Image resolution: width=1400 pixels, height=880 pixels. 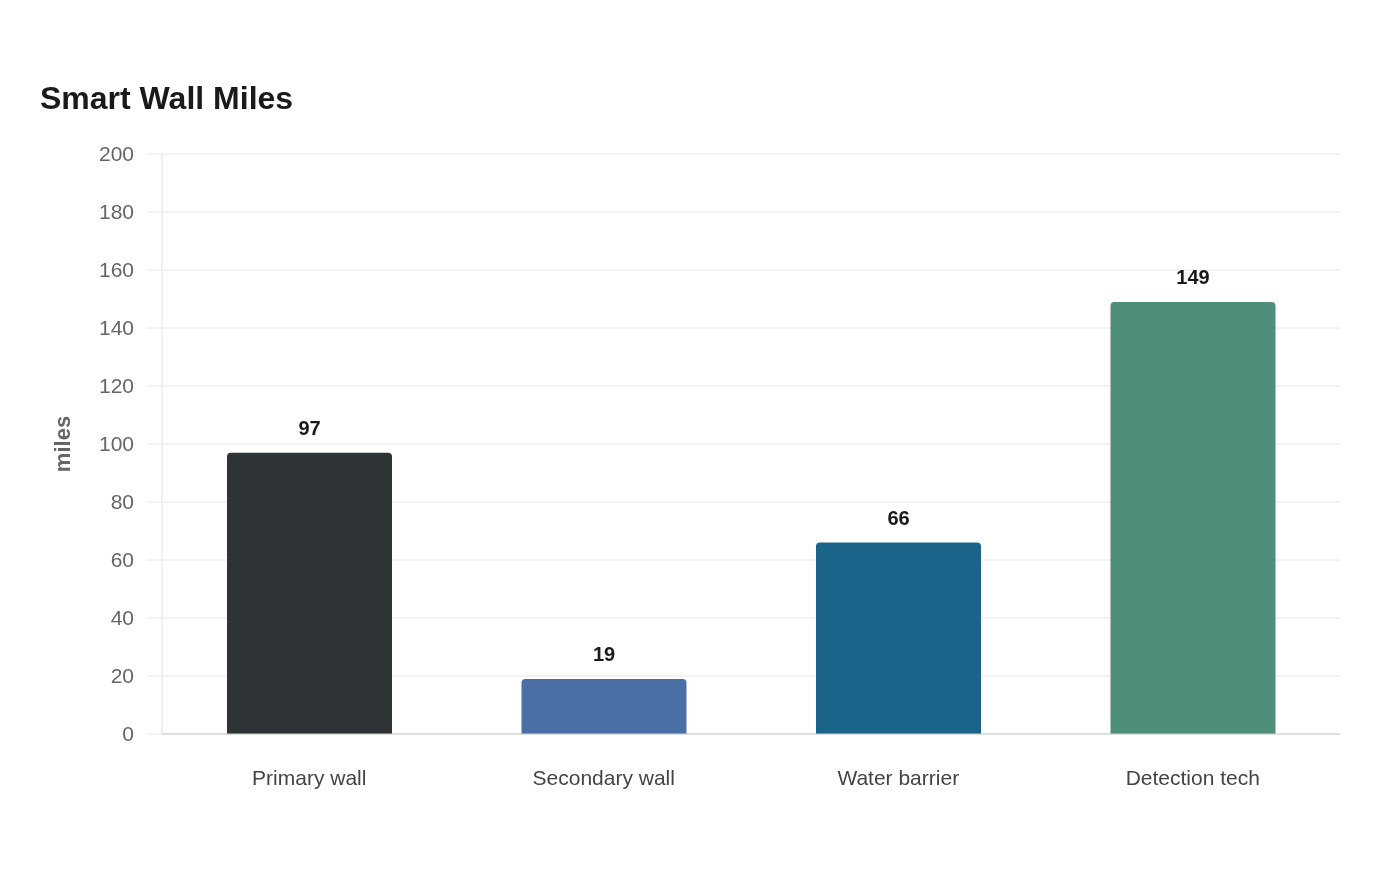 What do you see at coordinates (898, 777) in the screenshot?
I see `x-tick-label: Water barrier` at bounding box center [898, 777].